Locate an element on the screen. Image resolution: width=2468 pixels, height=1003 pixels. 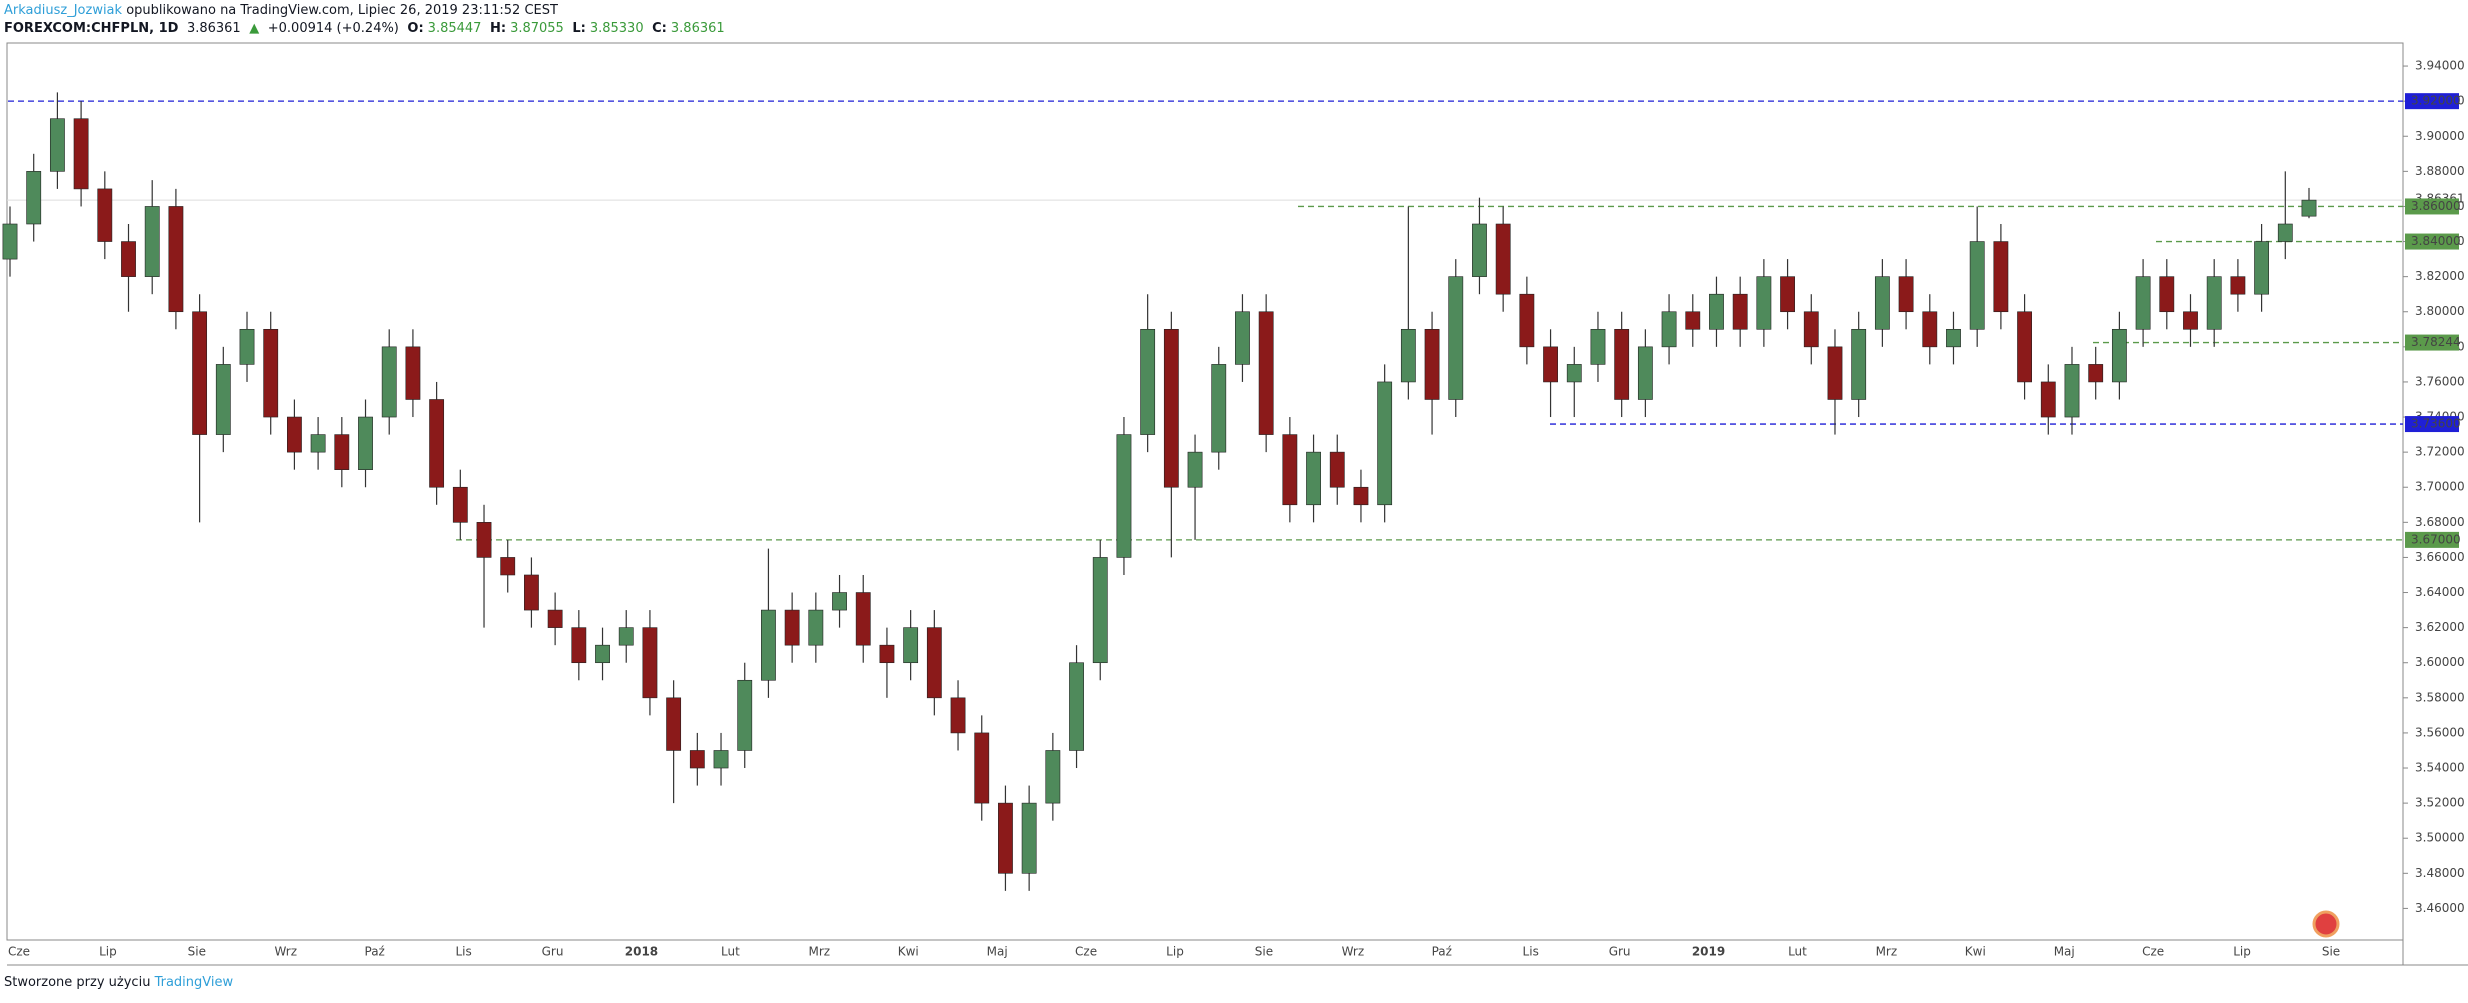
level-label: 3.86000 is located at coordinates (2436, 206).